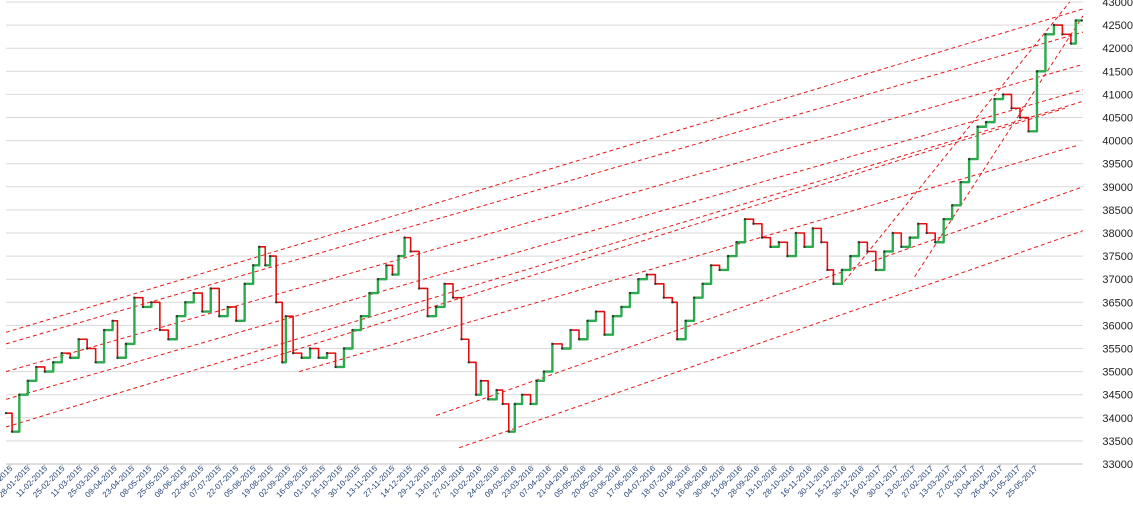  I want to click on y-tick-label: 33000, so click(1117, 465).